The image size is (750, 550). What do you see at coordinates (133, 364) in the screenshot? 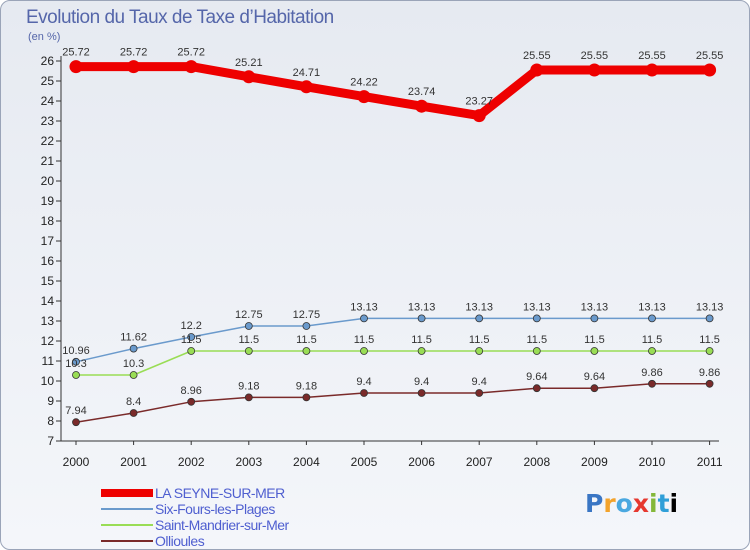
I see `data-label: 10.3` at bounding box center [133, 364].